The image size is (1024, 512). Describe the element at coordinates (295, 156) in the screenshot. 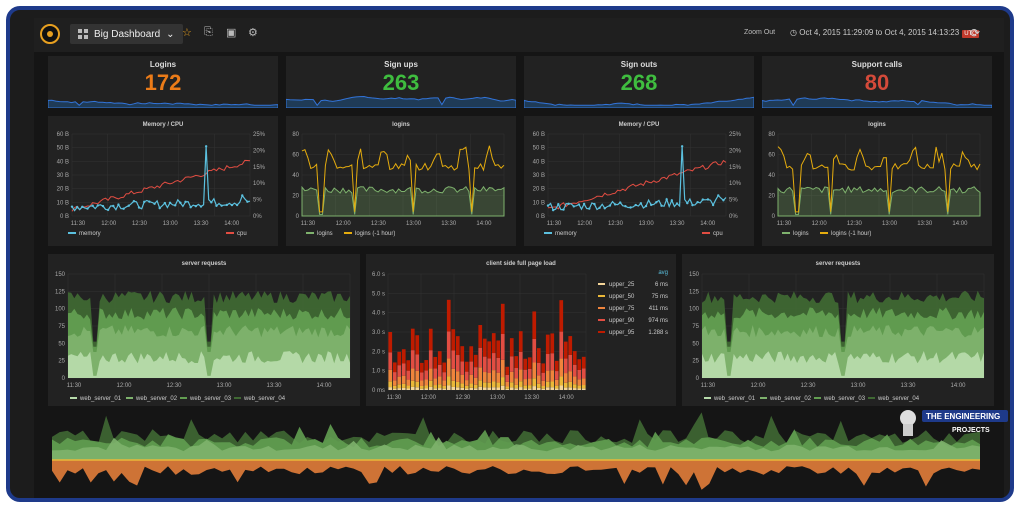

I see `y-tick-label: 60` at that location.